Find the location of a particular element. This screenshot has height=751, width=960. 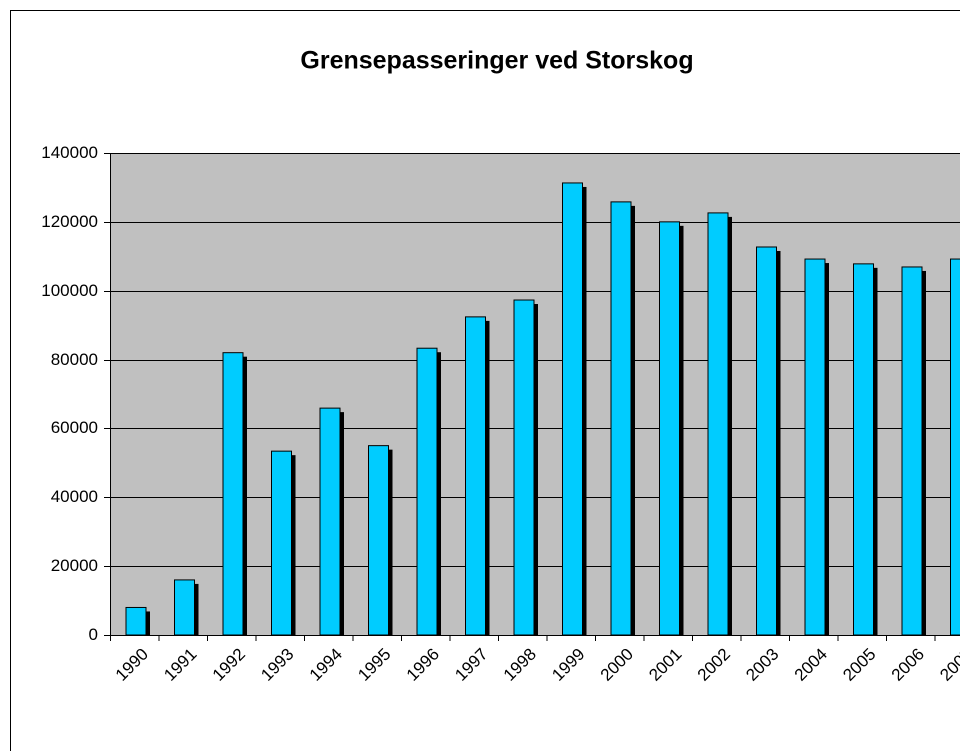

y-tick-label: 100000 is located at coordinates (69, 290).